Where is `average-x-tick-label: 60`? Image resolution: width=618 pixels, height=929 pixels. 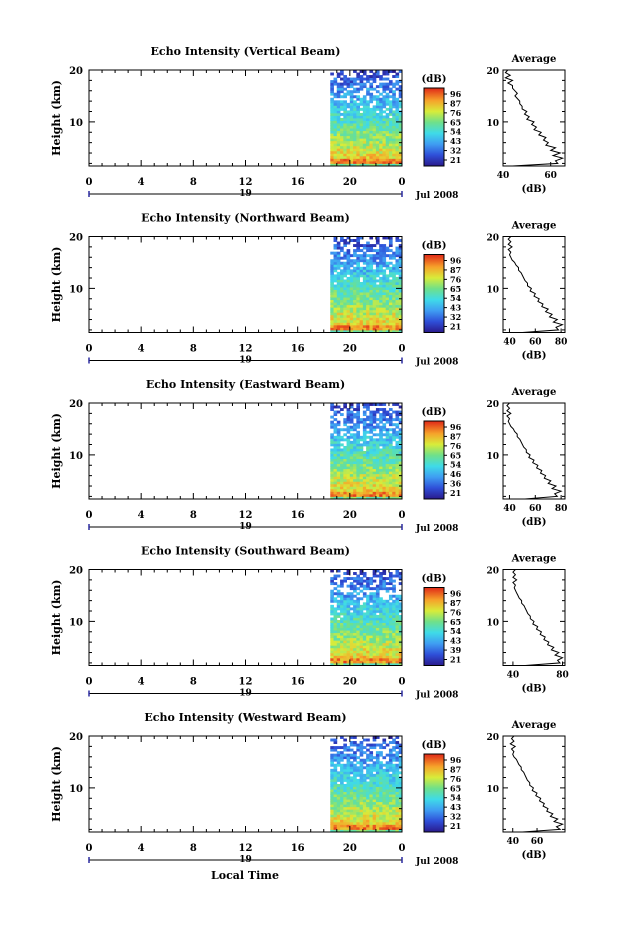
average-x-tick-label: 60 is located at coordinates (535, 343).